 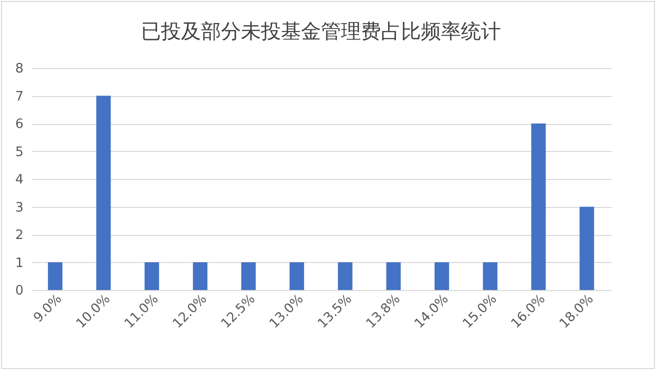 I want to click on chart-title: 已投及部分未投基金管理费占比频率统计, so click(x=321, y=31).